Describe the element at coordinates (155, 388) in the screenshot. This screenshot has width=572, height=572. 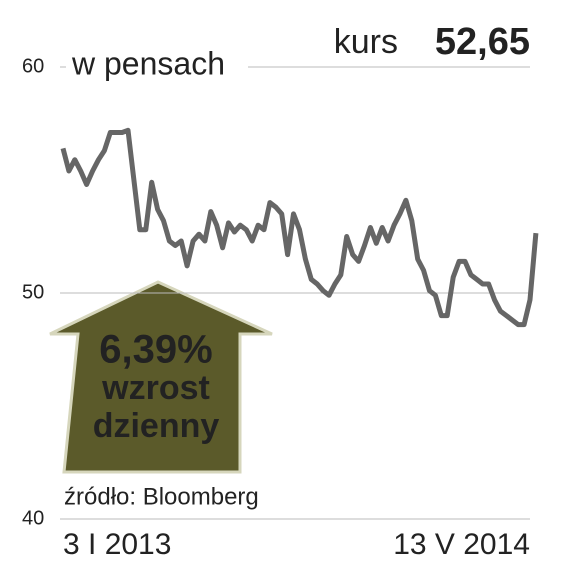
I see `change-text: wzrost` at that location.